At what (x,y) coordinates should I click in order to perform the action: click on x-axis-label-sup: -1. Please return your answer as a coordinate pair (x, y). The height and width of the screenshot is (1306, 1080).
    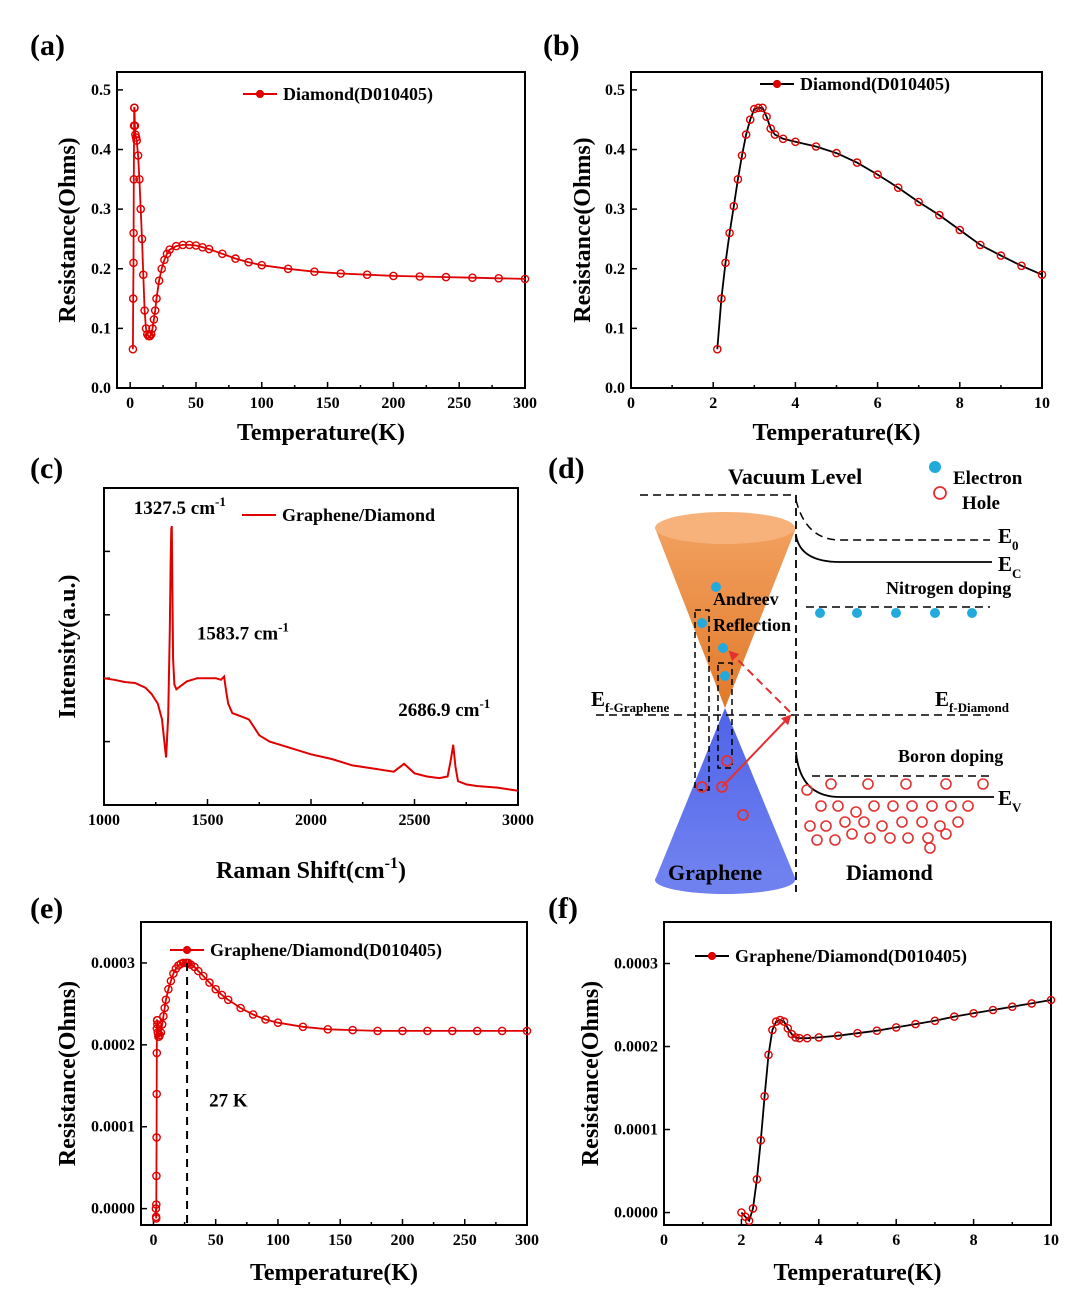
    Looking at the image, I should click on (391, 863).